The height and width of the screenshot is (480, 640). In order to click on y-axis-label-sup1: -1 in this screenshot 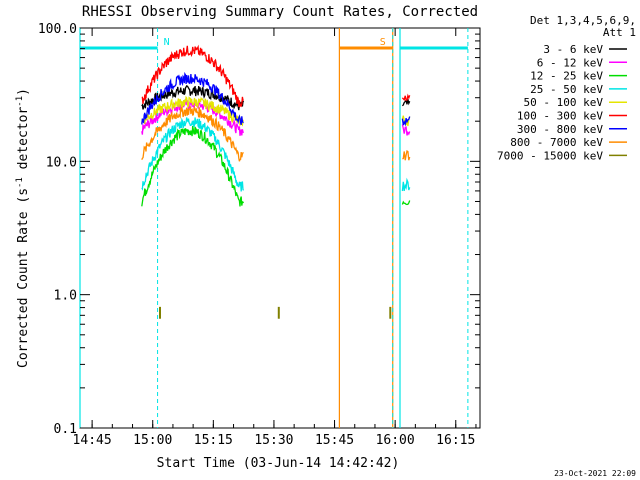, I will do `click(20, 182)`.